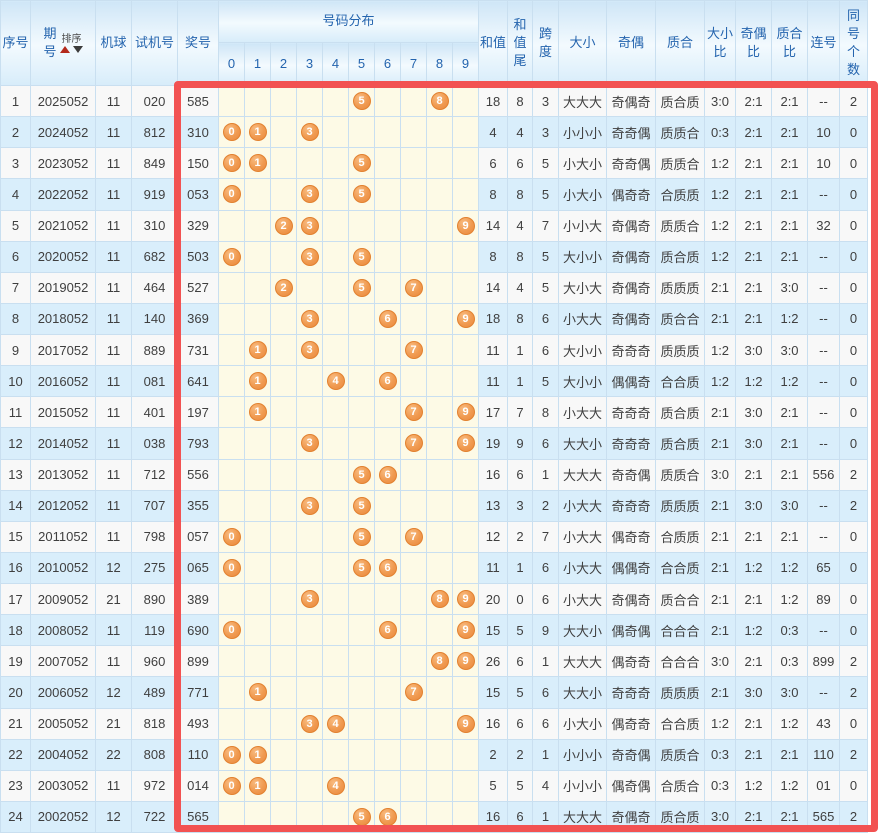  What do you see at coordinates (257, 350) in the screenshot?
I see `digit-cell: 1` at bounding box center [257, 350].